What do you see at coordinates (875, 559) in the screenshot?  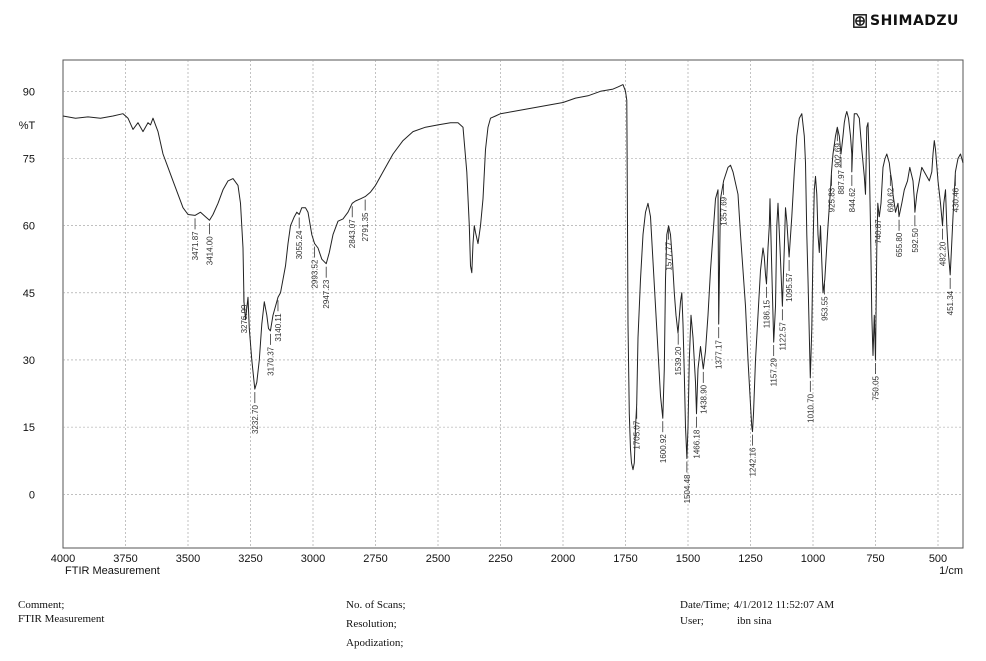 I see `x-tick-label: 750` at bounding box center [875, 559].